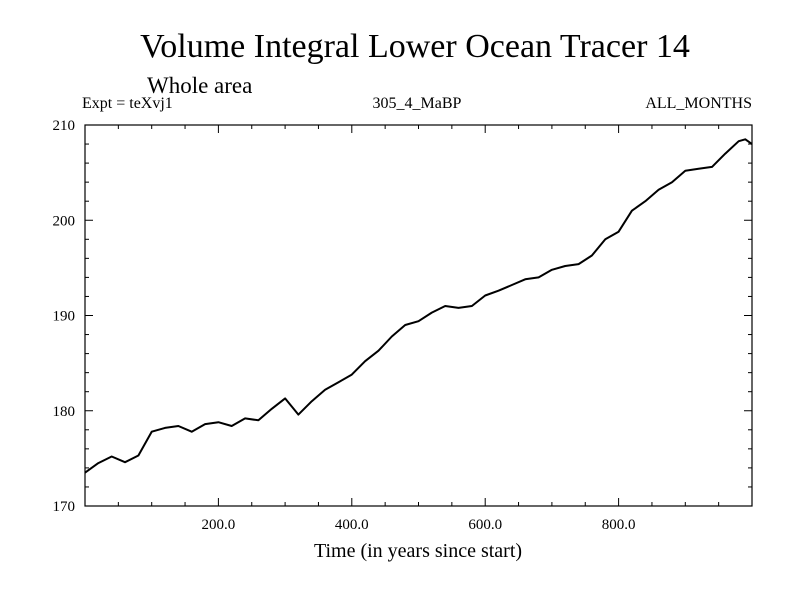 Image resolution: width=800 pixels, height=600 pixels. Describe the element at coordinates (219, 525) in the screenshot. I see `x-tick-label: 200.0` at that location.